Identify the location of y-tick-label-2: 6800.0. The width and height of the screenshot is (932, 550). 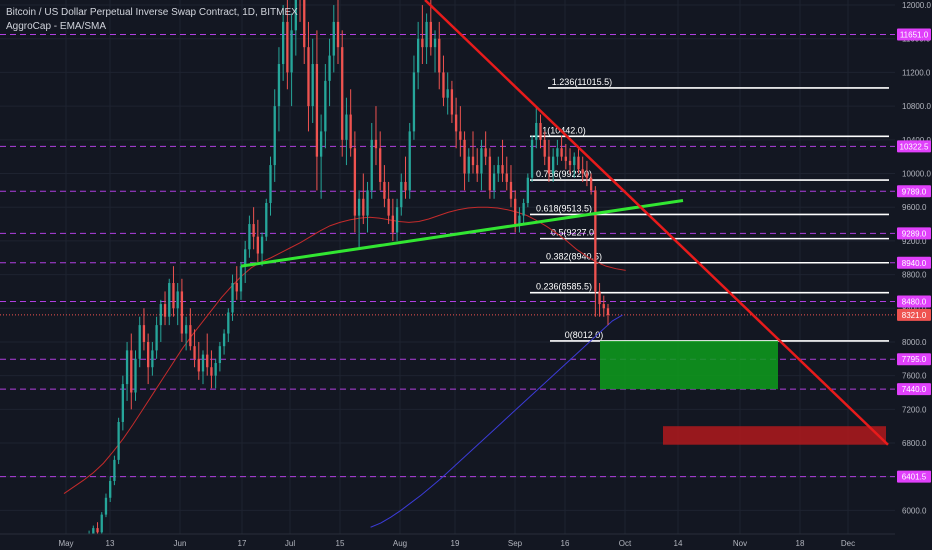
(914, 443).